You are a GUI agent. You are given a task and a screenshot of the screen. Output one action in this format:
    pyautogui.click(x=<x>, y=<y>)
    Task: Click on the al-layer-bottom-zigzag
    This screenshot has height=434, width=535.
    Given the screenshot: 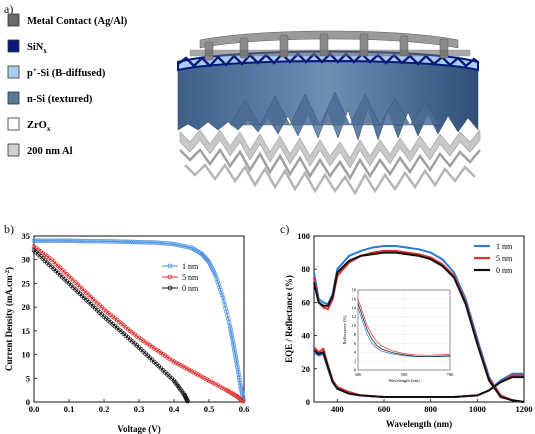 What is the action you would take?
    pyautogui.click(x=330, y=164)
    